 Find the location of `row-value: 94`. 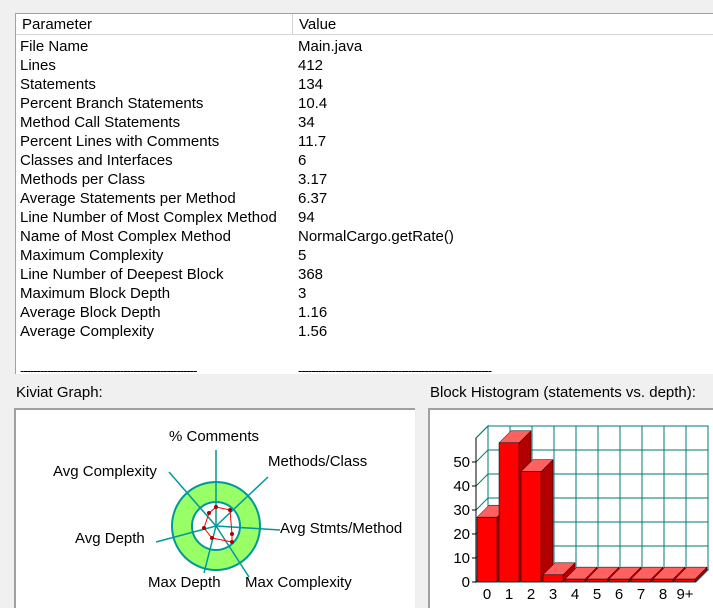

row-value: 94 is located at coordinates (306, 217).